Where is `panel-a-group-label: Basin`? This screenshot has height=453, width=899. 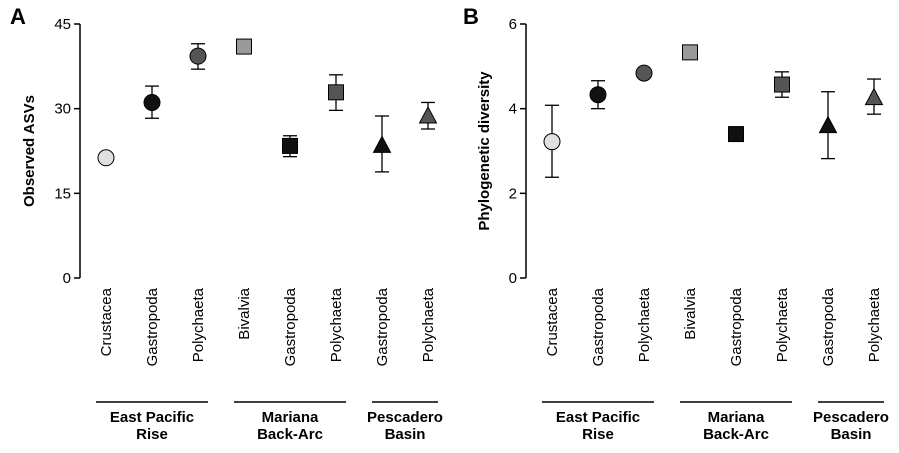 panel-a-group-label: Basin is located at coordinates (405, 434).